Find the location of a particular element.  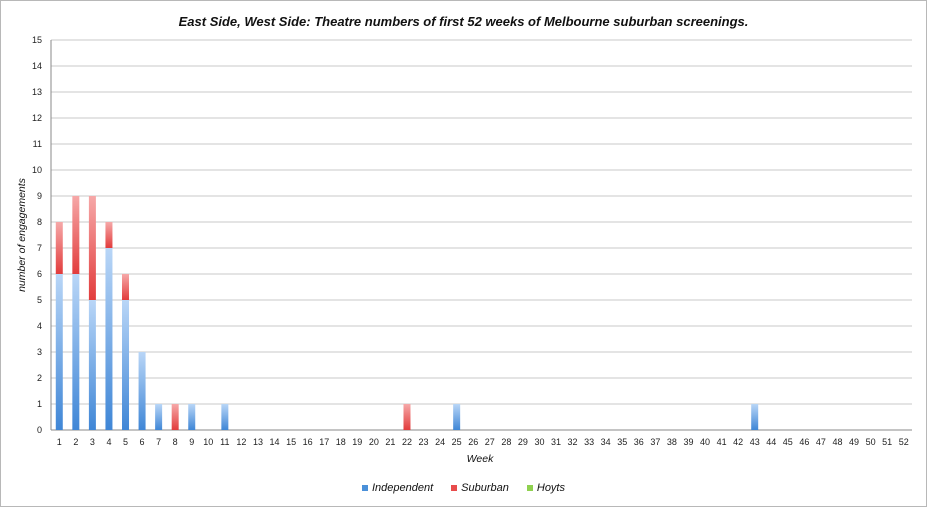

legend-label: Hoyts is located at coordinates (550, 488).